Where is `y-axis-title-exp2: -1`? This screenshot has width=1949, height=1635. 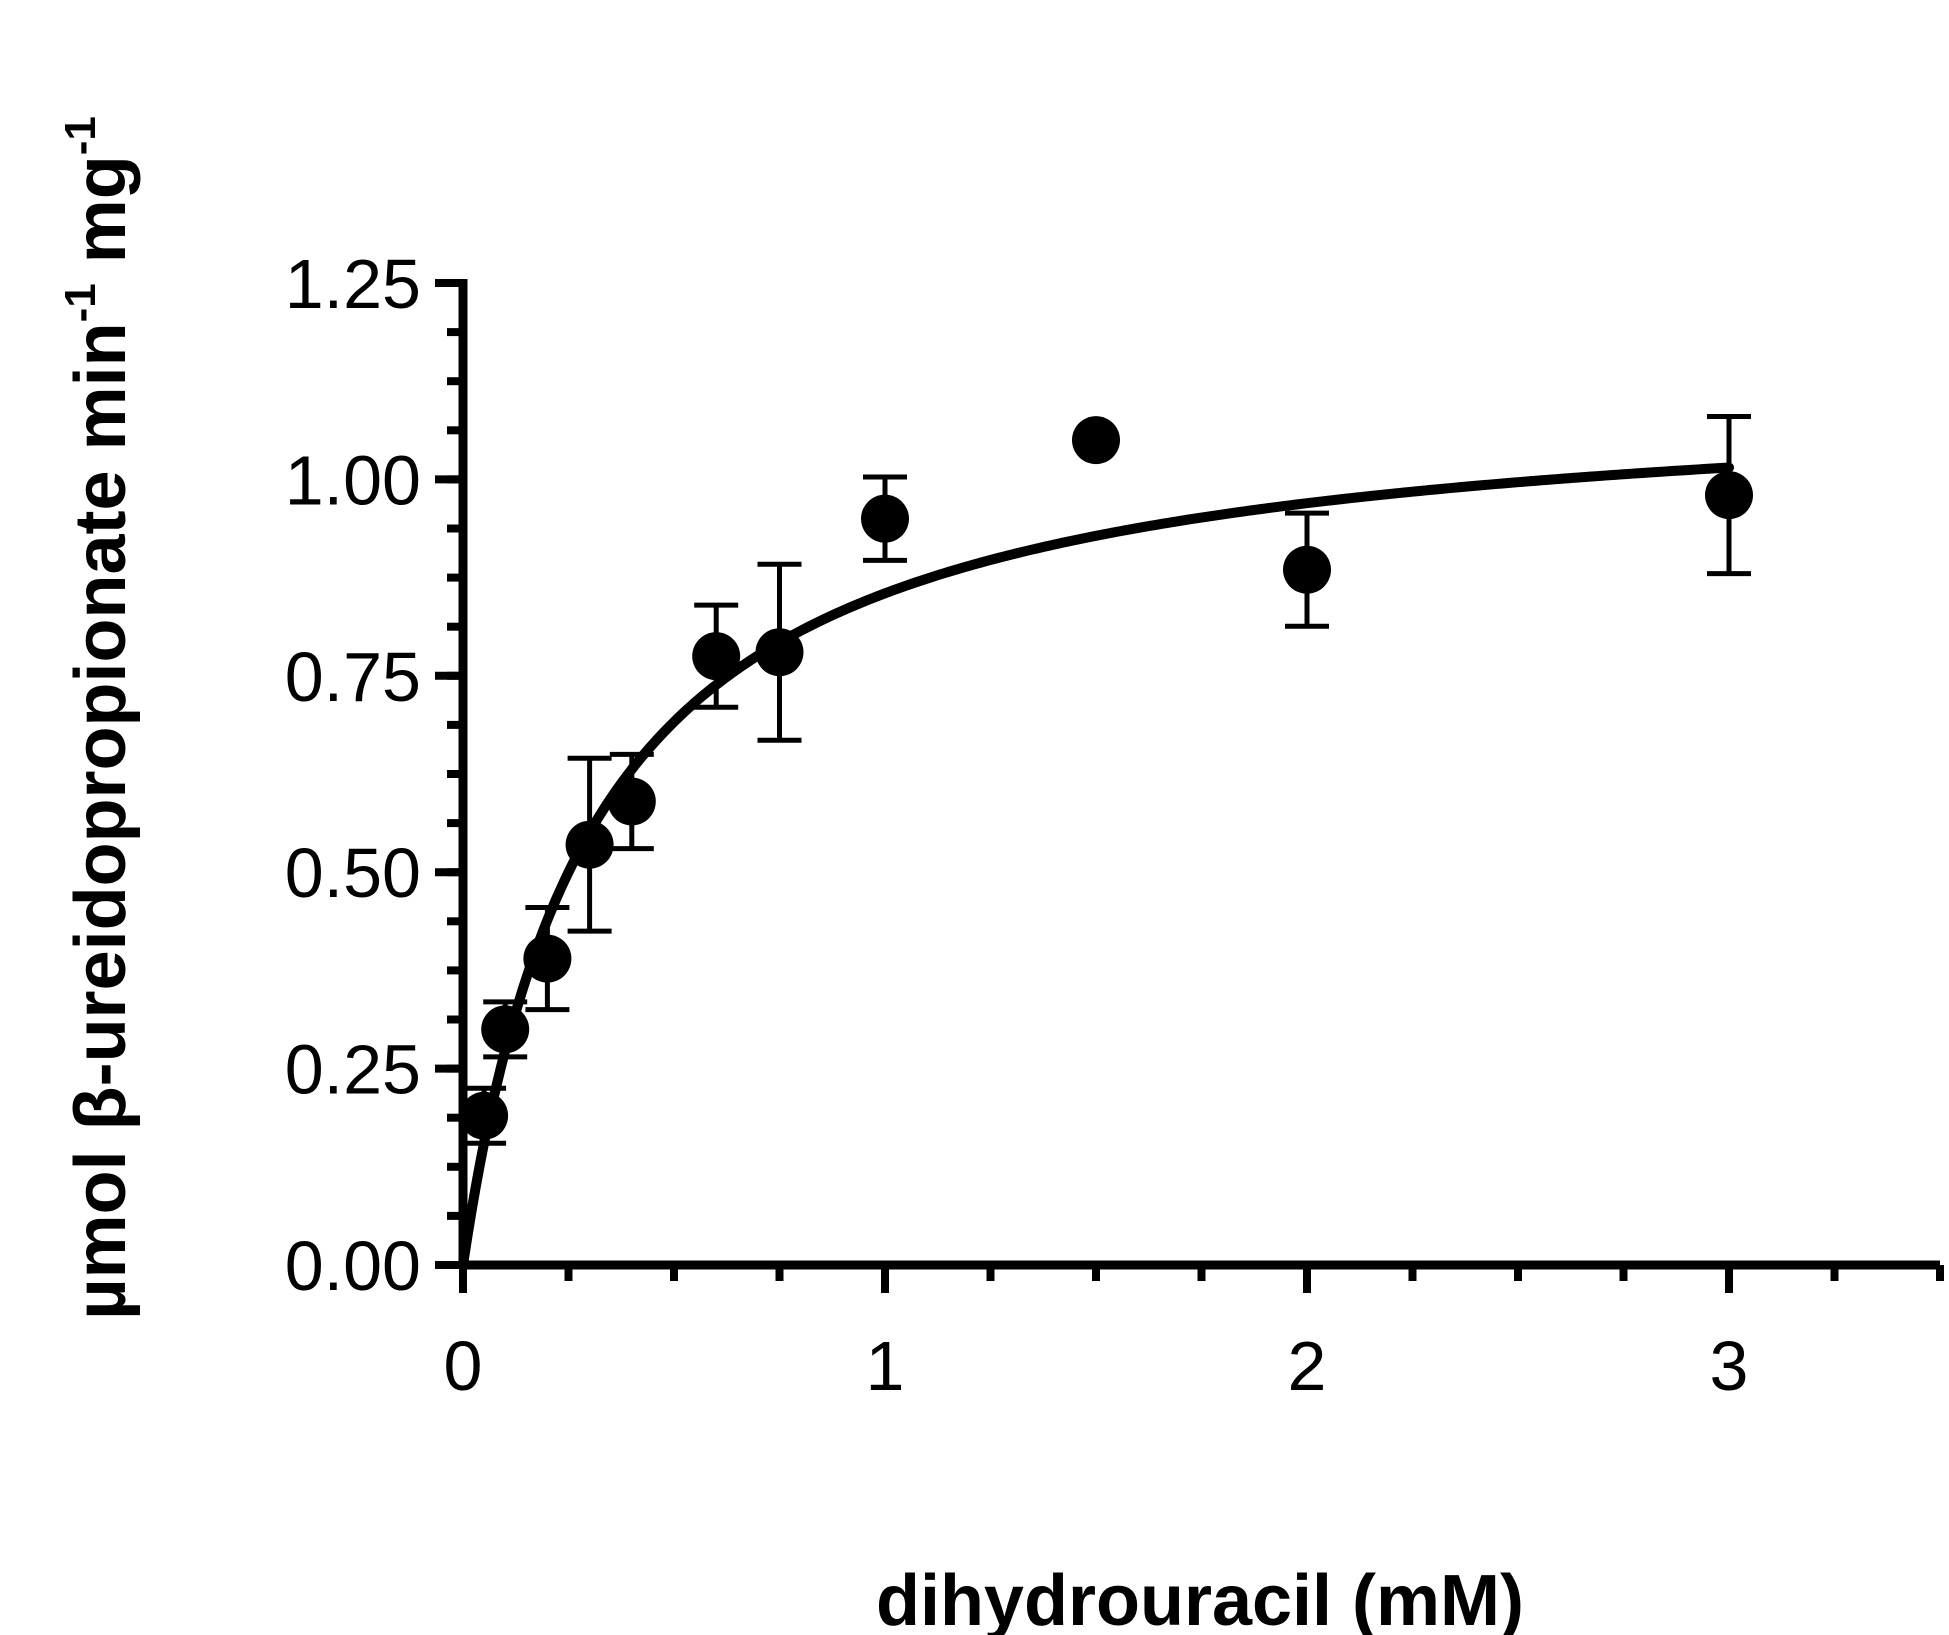 y-axis-title-exp2: -1 is located at coordinates (80, 135).